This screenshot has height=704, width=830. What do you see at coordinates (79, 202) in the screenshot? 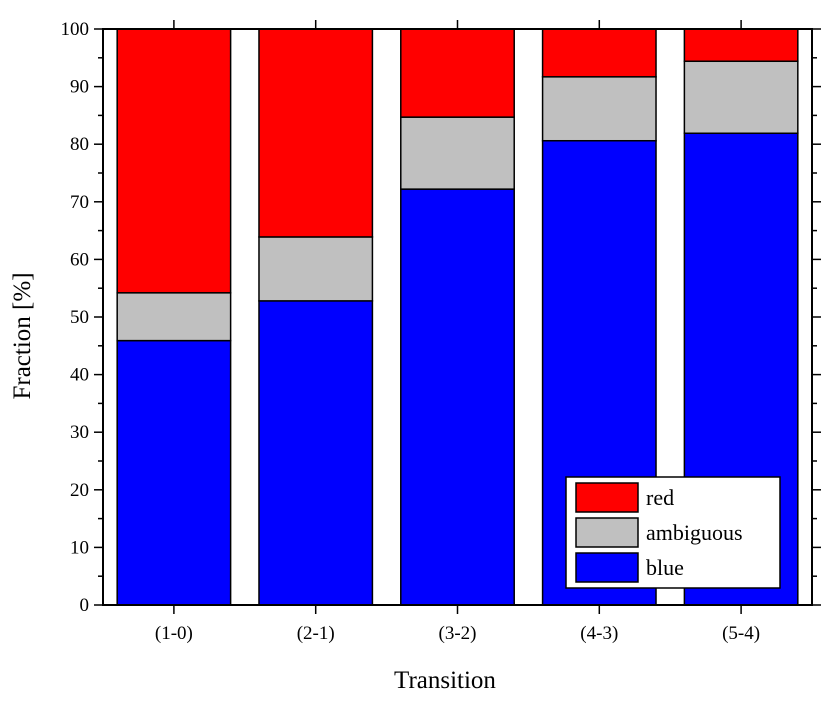
I see `y-tick-label: 70` at bounding box center [79, 202].